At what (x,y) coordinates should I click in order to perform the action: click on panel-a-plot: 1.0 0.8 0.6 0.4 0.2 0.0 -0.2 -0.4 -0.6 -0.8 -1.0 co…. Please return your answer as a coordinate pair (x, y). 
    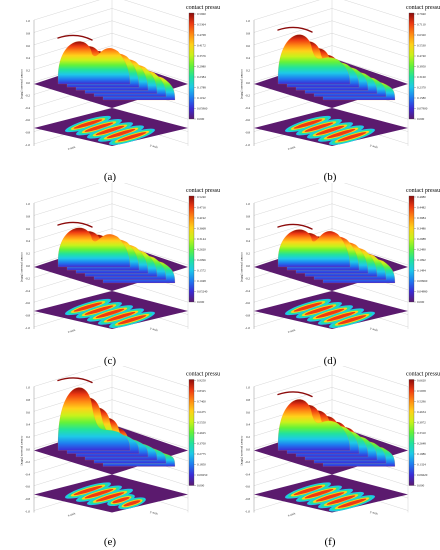
    Looking at the image, I should click on (120, 75).